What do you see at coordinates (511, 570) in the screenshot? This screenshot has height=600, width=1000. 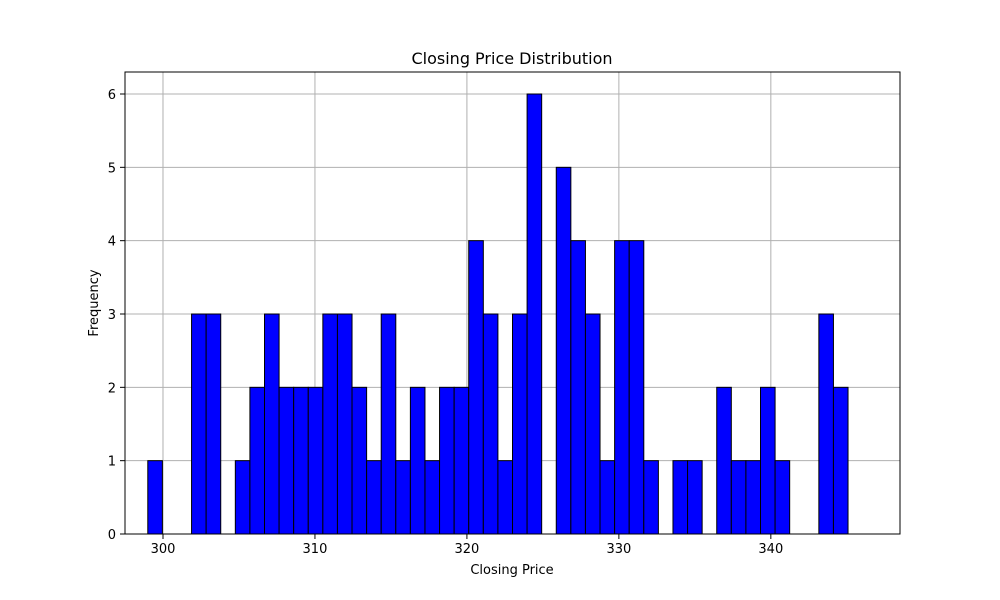 I see `x-axis-label: Closing Price` at bounding box center [511, 570].